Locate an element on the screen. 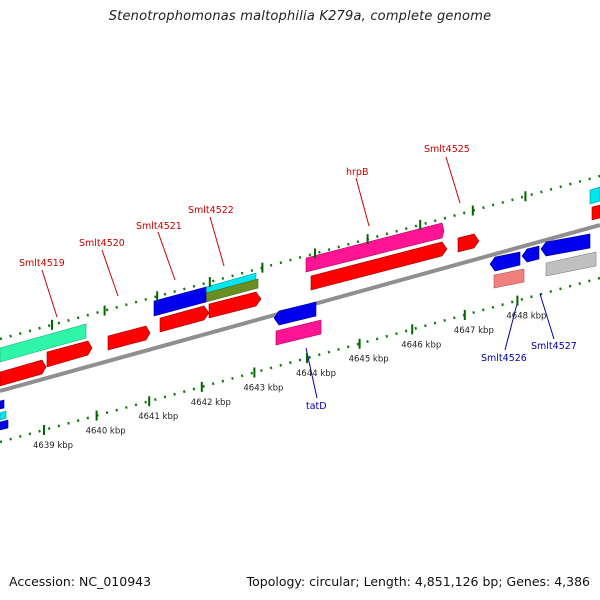  gene-feature-aquamarine is located at coordinates (43, 343).